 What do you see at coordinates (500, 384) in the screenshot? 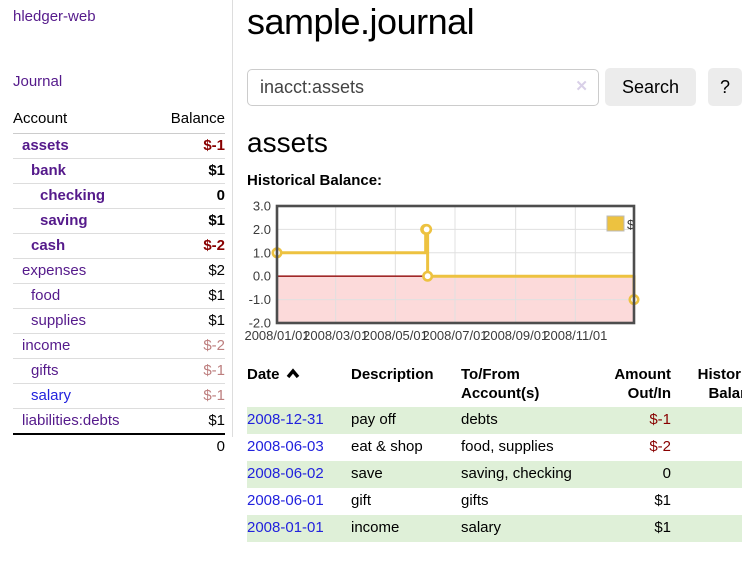
I see `column-label: To/From Account(s)` at bounding box center [500, 384].